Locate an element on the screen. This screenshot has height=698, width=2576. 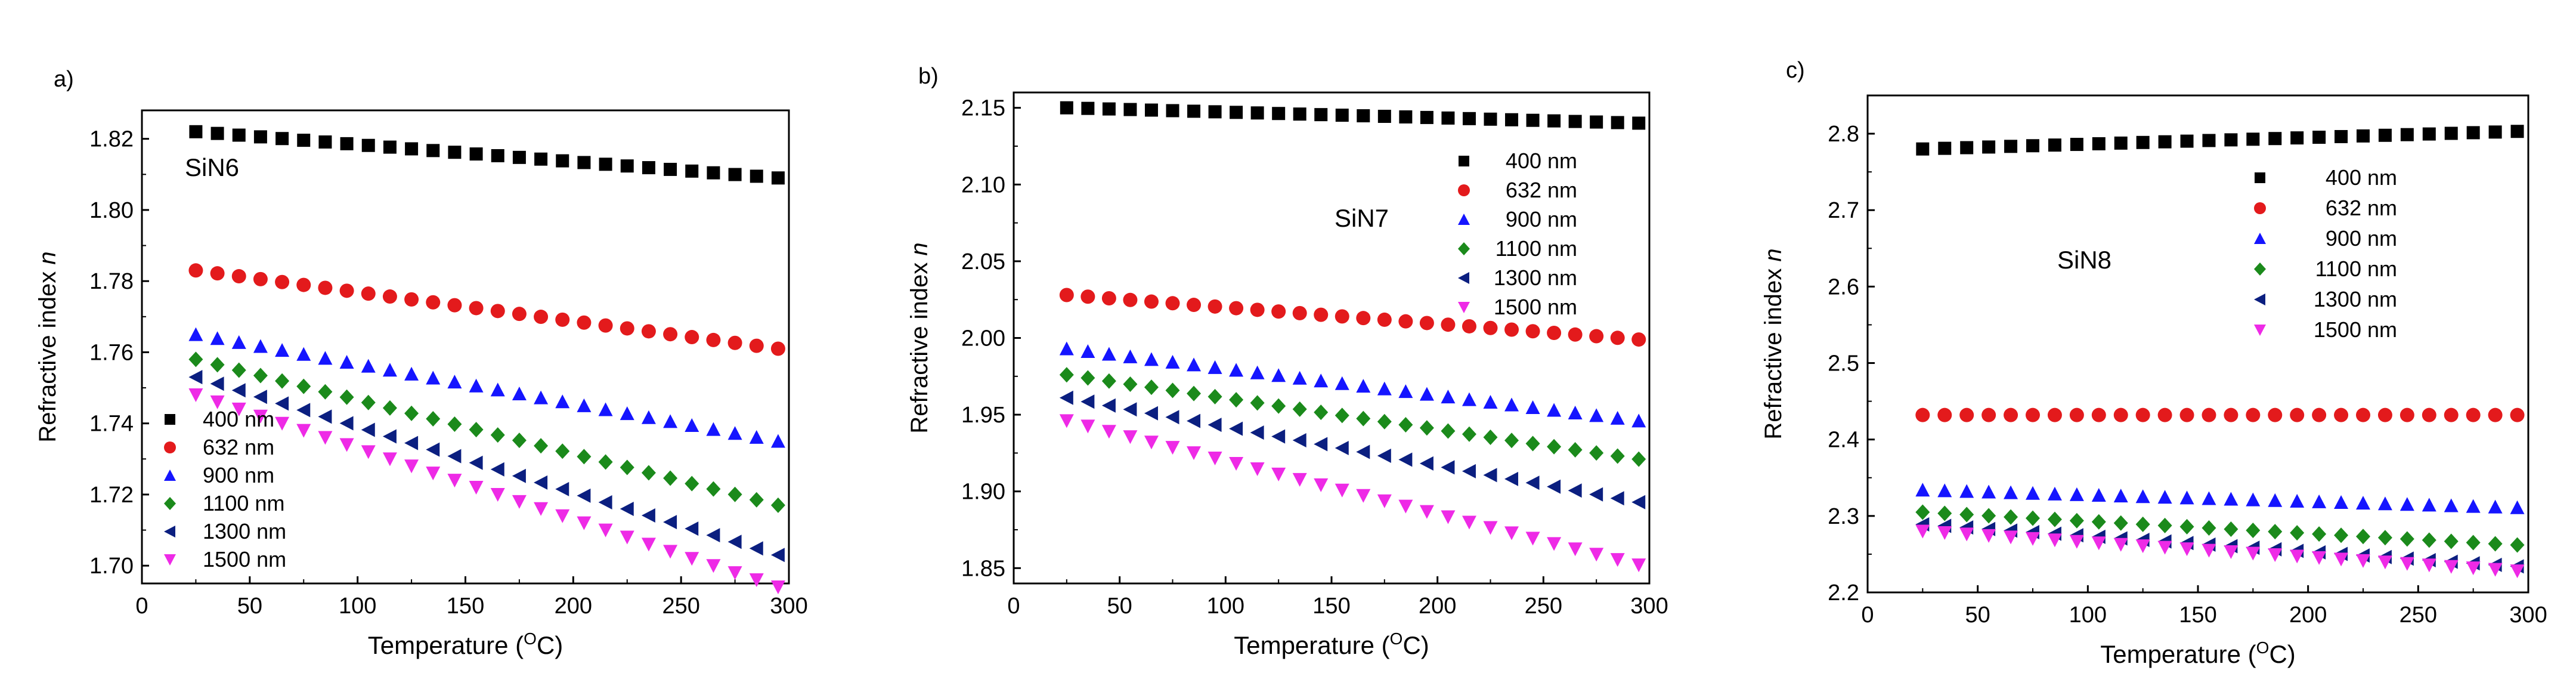
legend: 400 nm 632 nm 900 nm 1100 nm 1300 nm 1500 nm is located at coordinates (2325, 253).